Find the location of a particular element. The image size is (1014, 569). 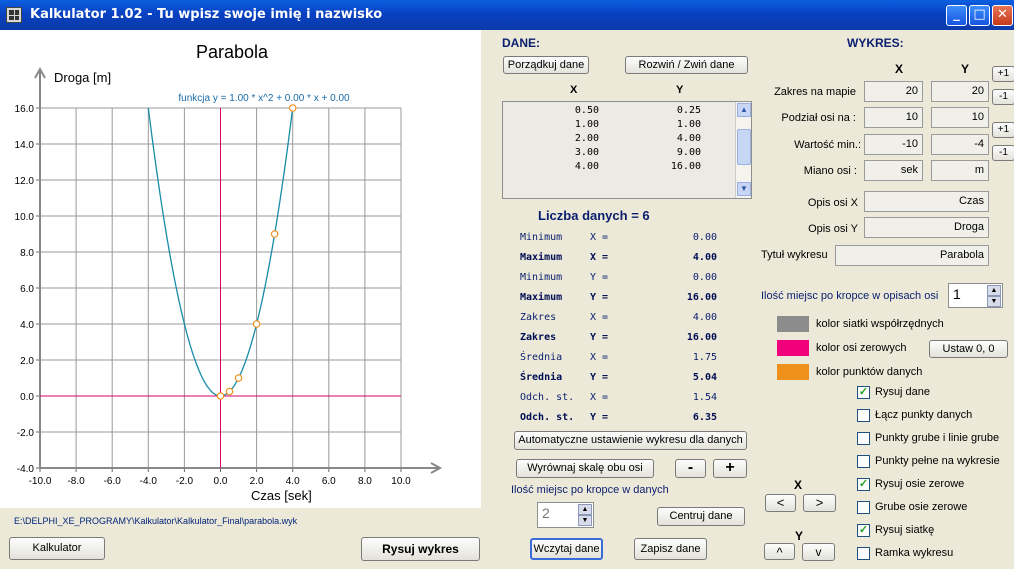

tytul-field: Parabola is located at coordinates (912, 255).